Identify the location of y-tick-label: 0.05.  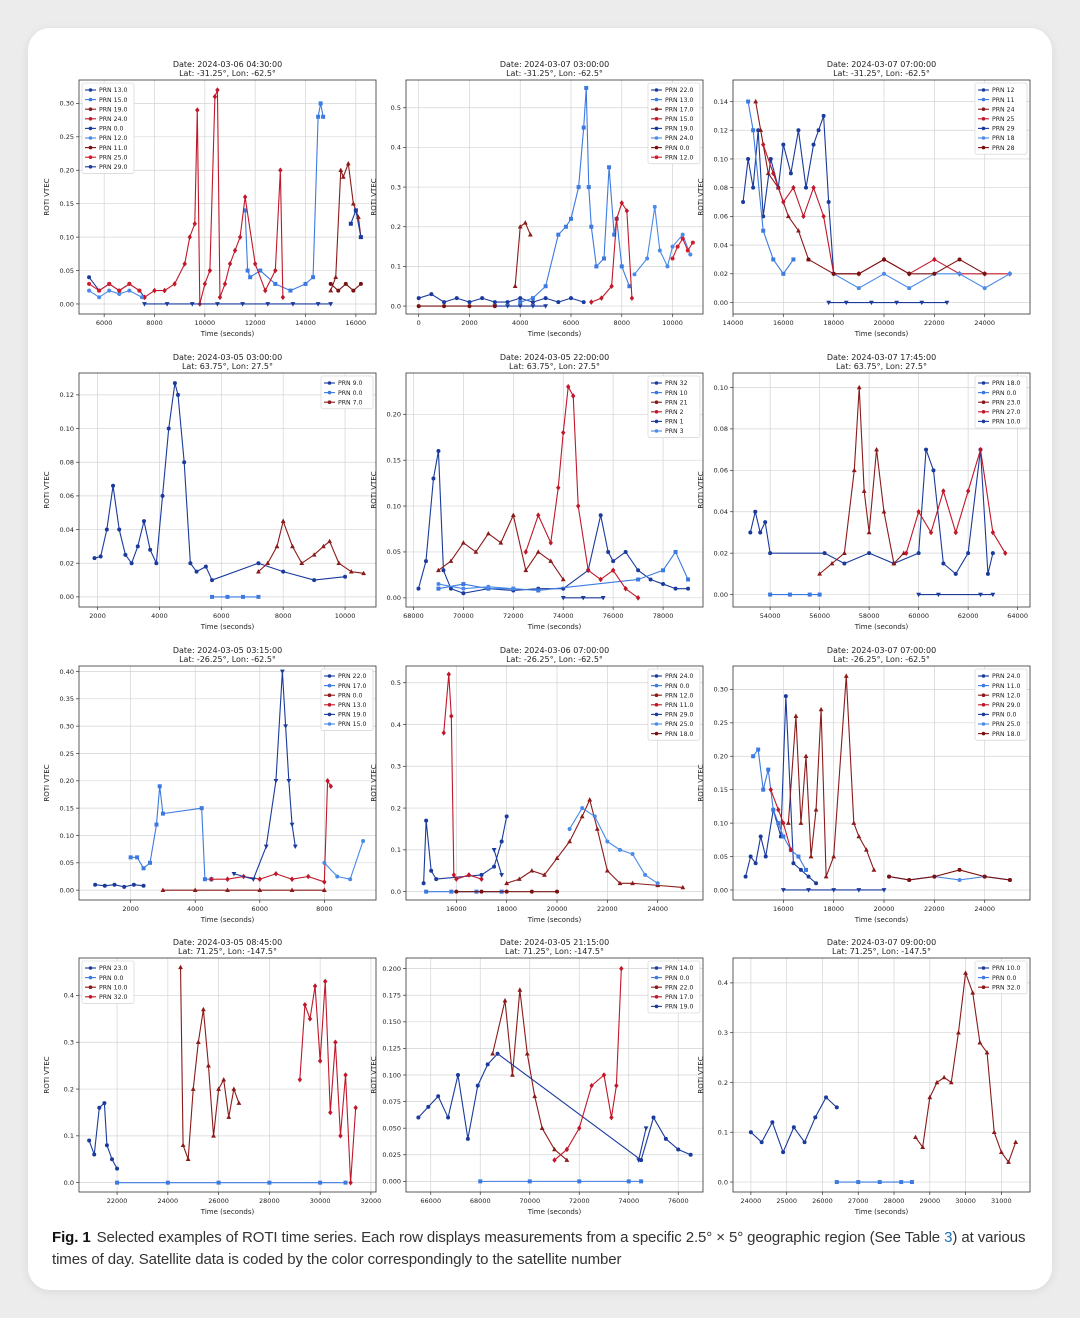
(67, 271).